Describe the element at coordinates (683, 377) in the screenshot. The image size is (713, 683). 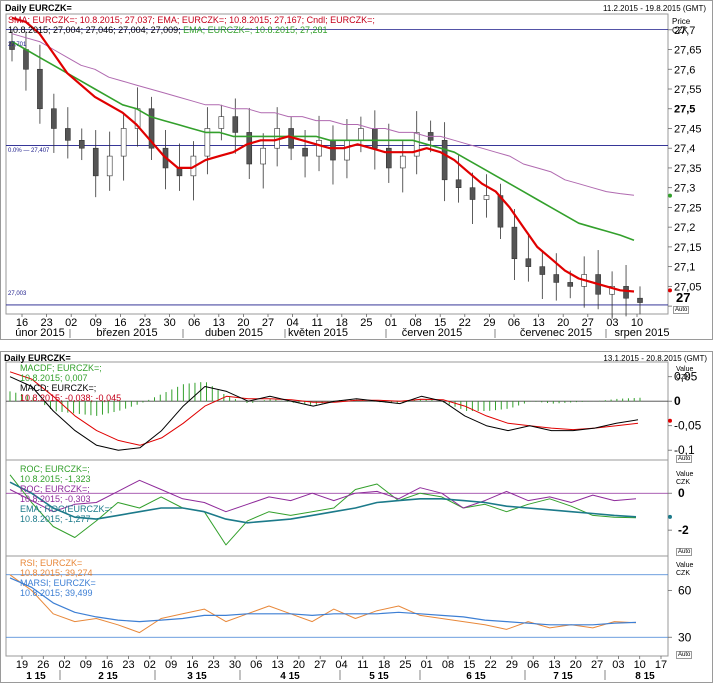
I see `macd-axis-title-2: CZK` at that location.